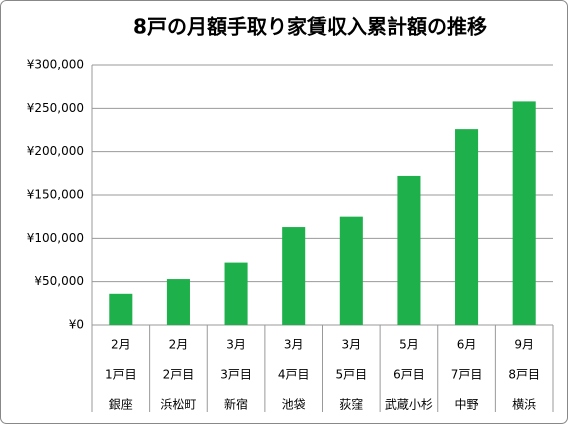 Image resolution: width=568 pixels, height=424 pixels. Describe the element at coordinates (178, 405) in the screenshot. I see `x-tick-label: 浜松町` at that location.